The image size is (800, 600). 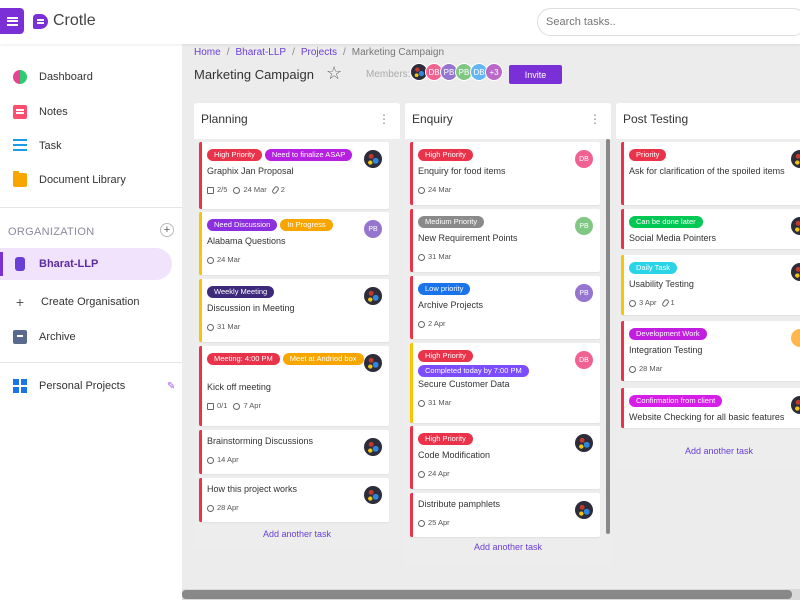 I want to click on sidebar-item-notes: Notes, so click(x=86, y=112).